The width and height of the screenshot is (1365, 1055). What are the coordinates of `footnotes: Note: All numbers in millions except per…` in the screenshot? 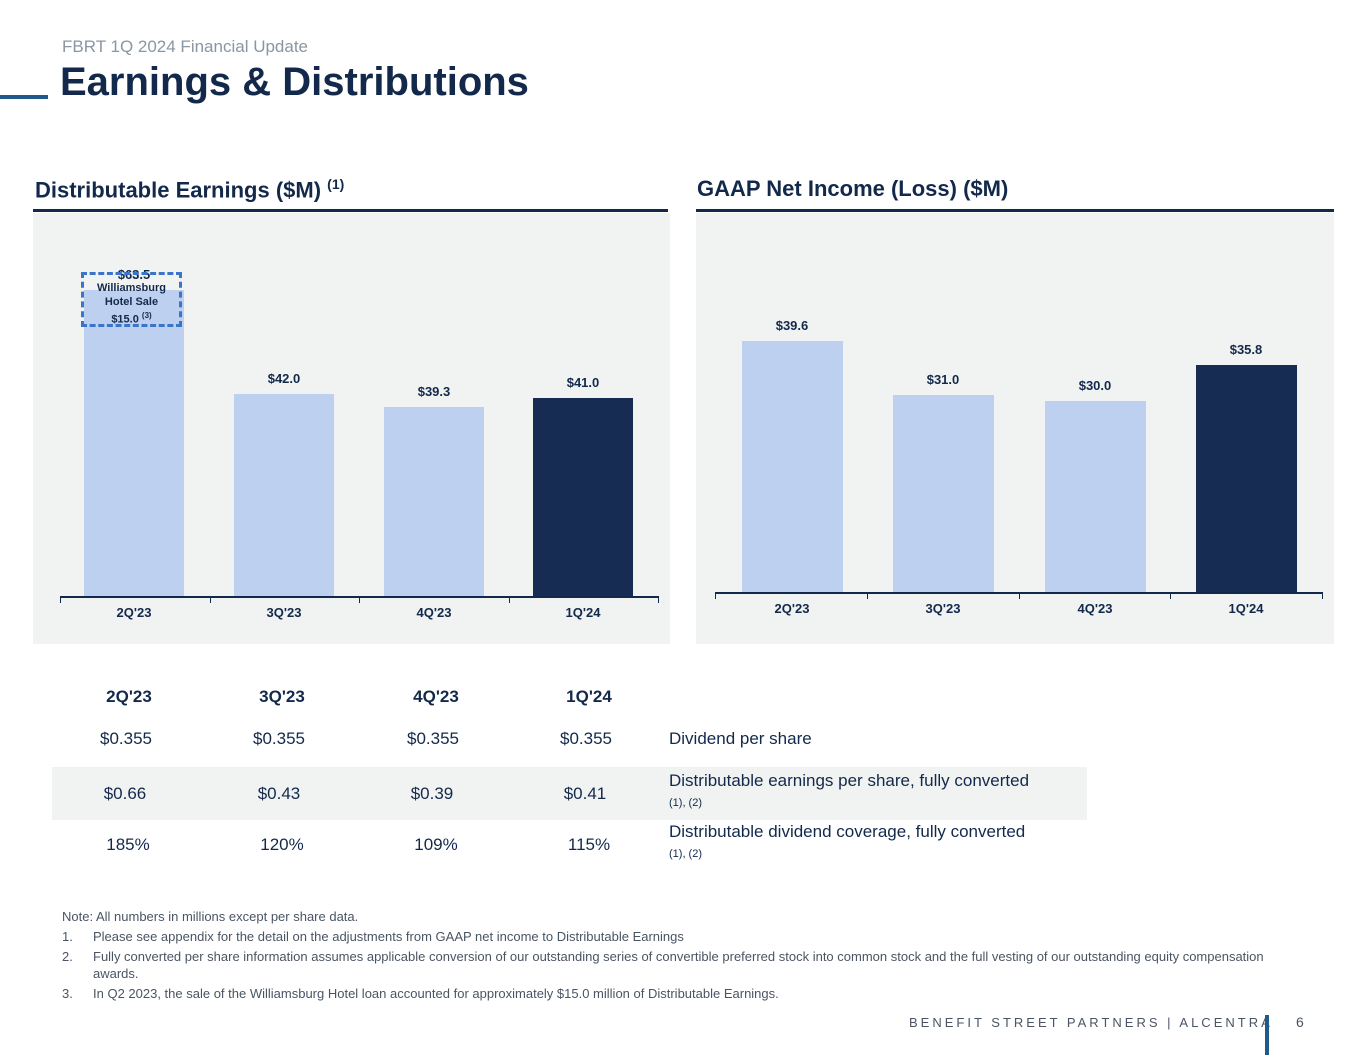 It's located at (672, 956).